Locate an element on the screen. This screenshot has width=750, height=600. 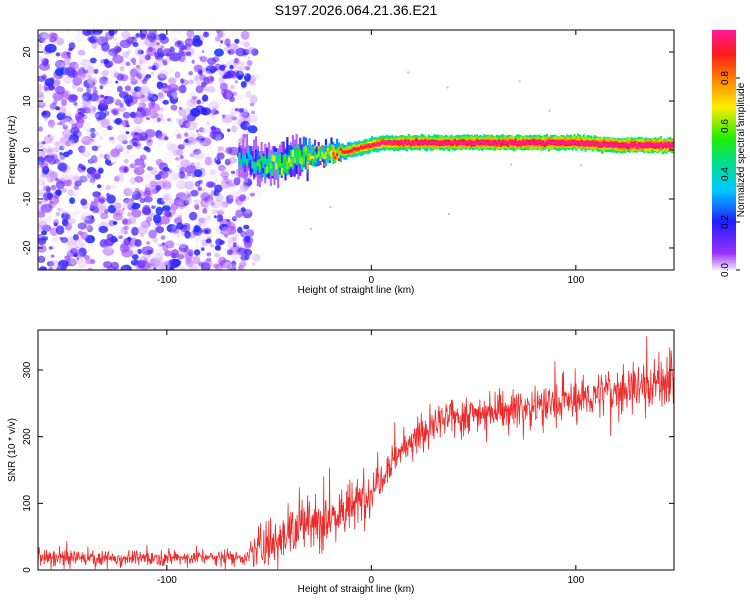
snr-ytick-label: 100 is located at coordinates (27, 503).